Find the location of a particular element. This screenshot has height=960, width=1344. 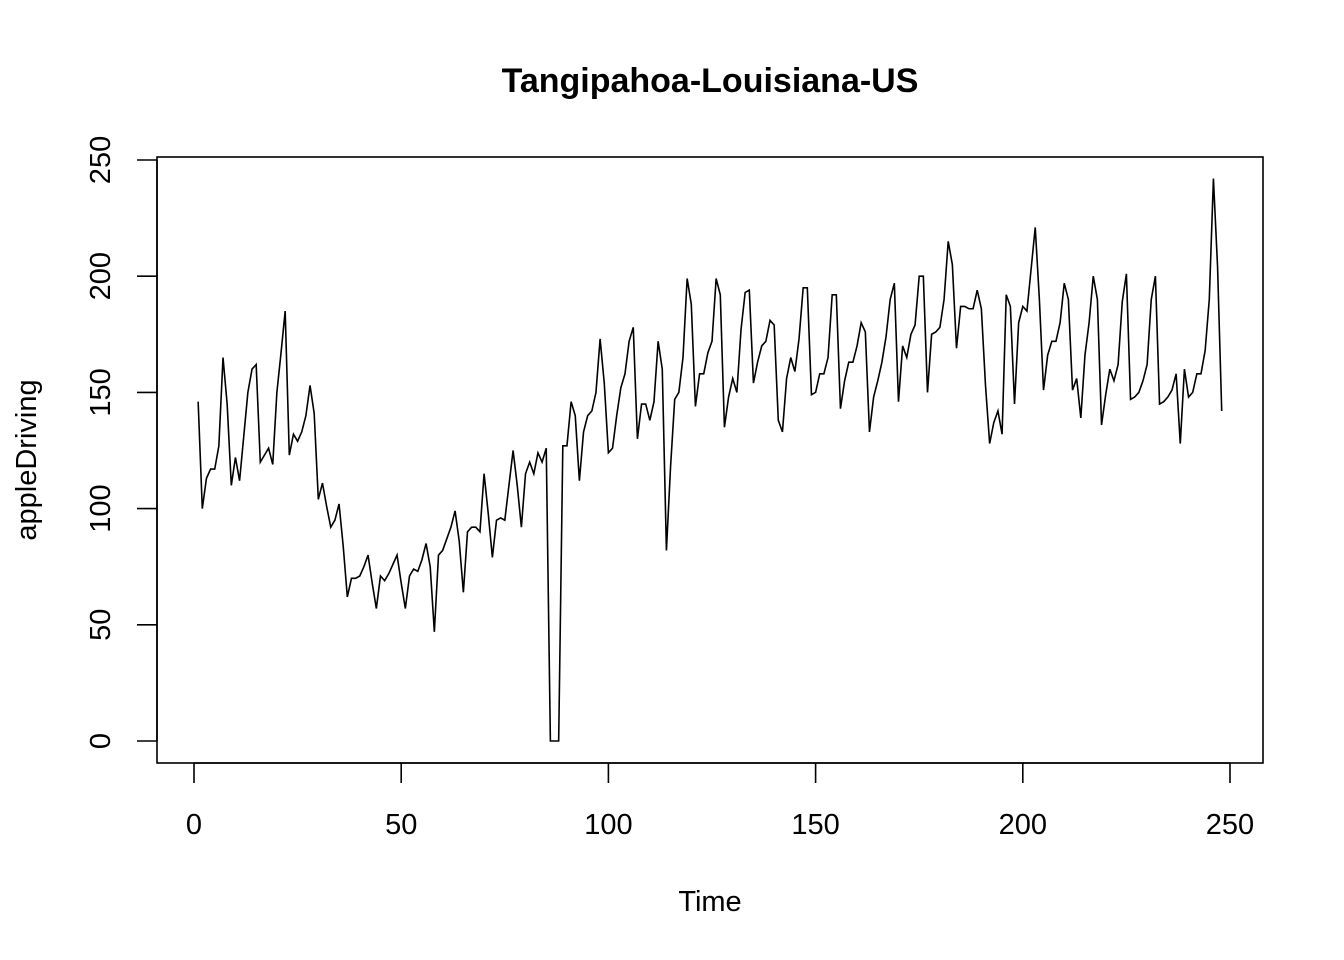

y-tick-label: 50 is located at coordinates (101, 625).